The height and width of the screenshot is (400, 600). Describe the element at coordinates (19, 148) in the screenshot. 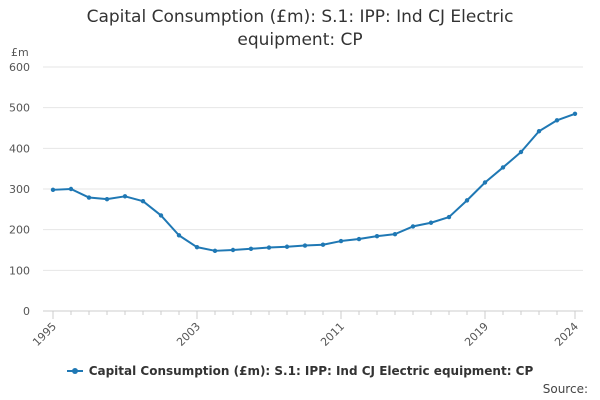

I see `y-tick-label: 400` at that location.